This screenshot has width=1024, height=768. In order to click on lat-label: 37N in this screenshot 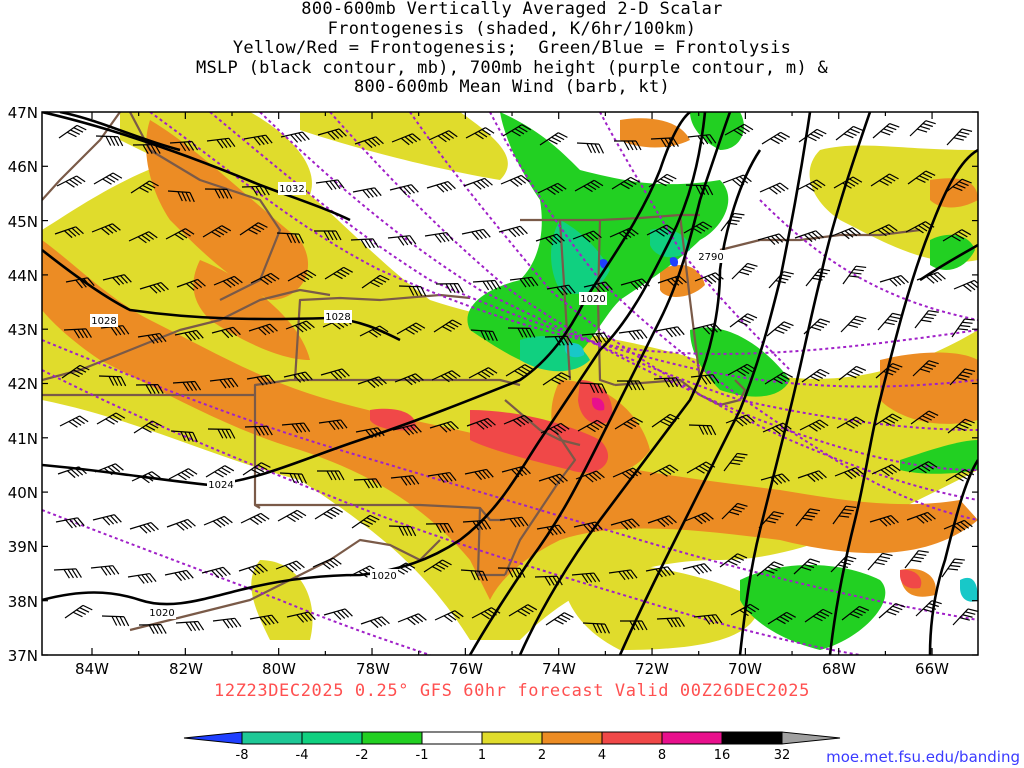, I will do `click(23, 656)`.